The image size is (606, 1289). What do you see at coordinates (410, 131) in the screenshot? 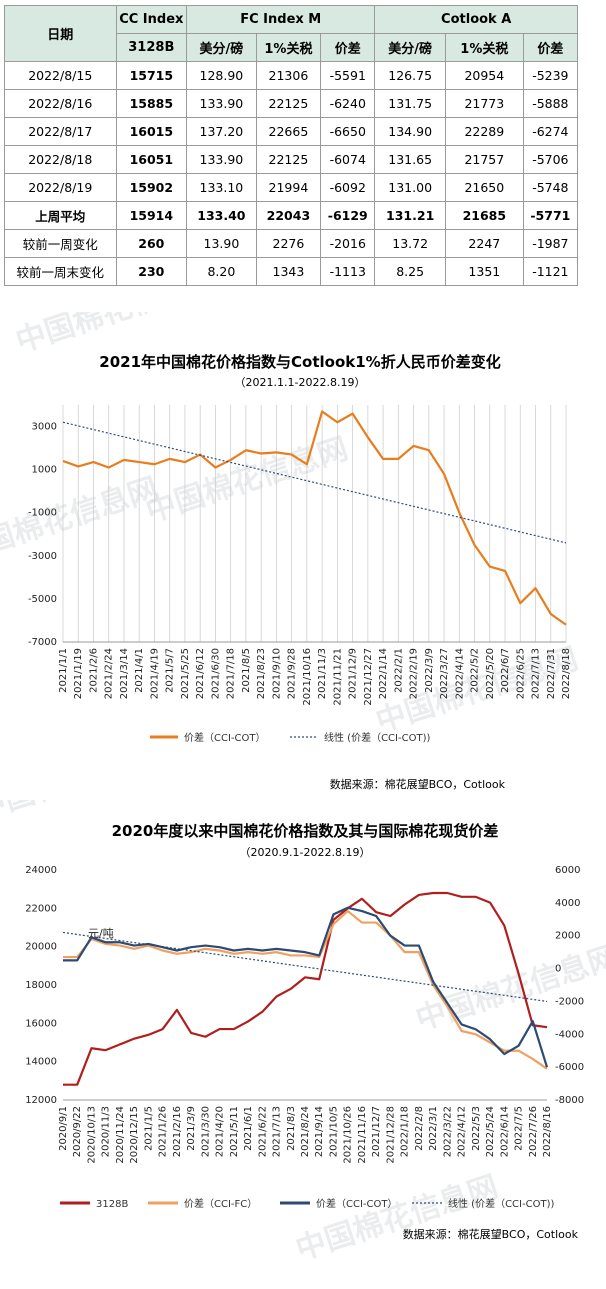
I see `table-cell: 134.90` at bounding box center [410, 131].